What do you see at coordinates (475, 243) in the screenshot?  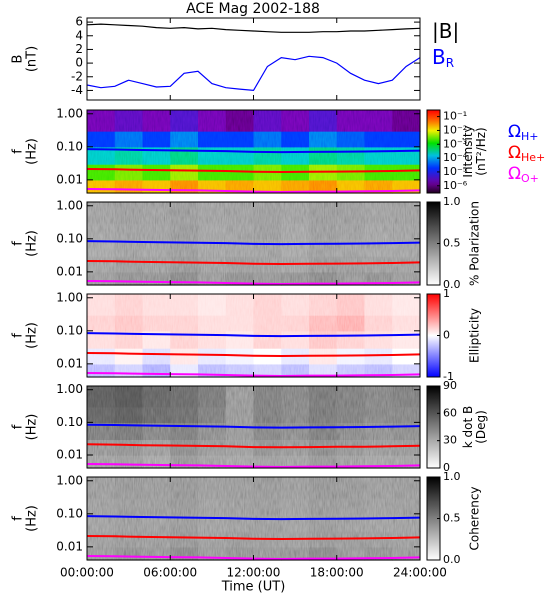 I see `colorbar-label: % Polarization` at bounding box center [475, 243].